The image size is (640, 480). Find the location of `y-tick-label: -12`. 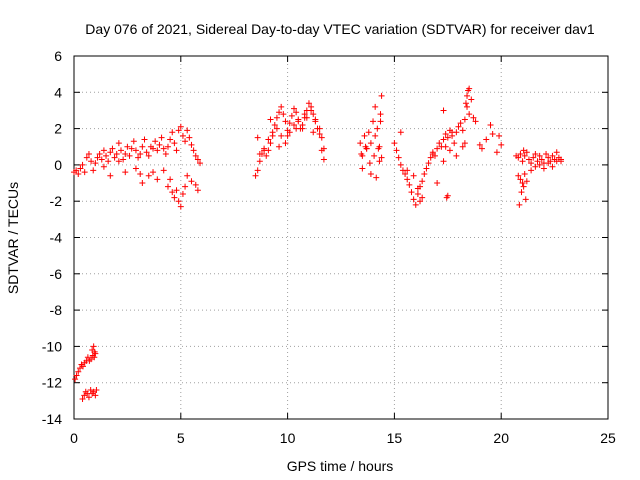

y-tick-label: -12 is located at coordinates (52, 383).